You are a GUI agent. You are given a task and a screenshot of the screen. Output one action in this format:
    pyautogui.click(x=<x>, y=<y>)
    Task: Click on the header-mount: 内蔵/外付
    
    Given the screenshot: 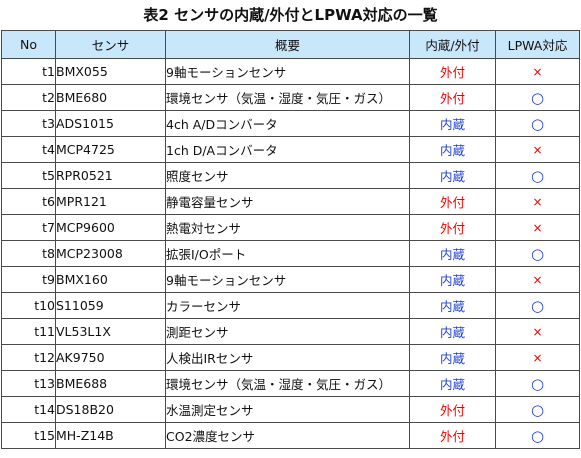 What is the action you would take?
    pyautogui.click(x=452, y=44)
    